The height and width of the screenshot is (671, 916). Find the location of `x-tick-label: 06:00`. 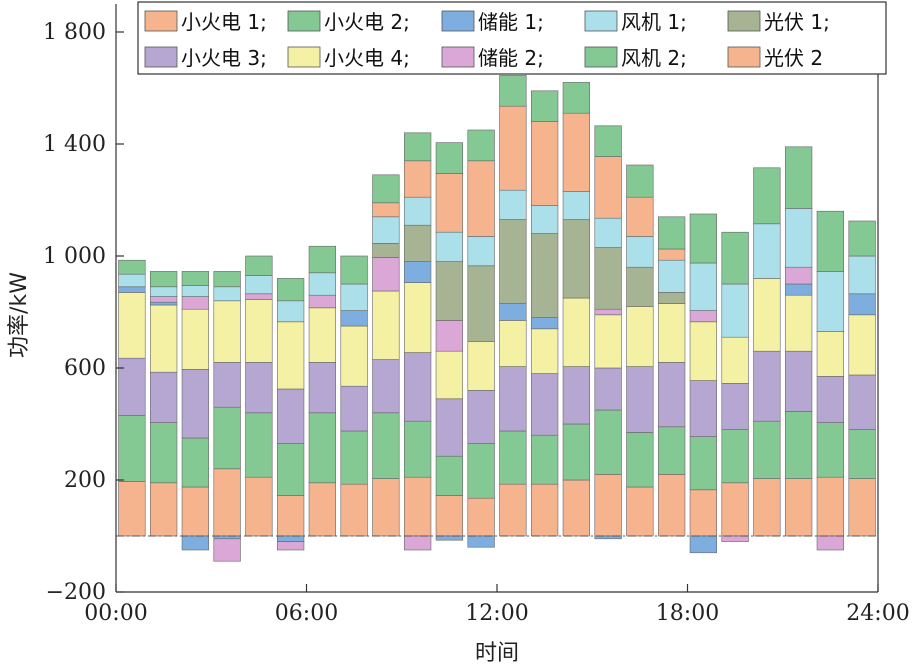

x-tick-label: 06:00 is located at coordinates (306, 613).